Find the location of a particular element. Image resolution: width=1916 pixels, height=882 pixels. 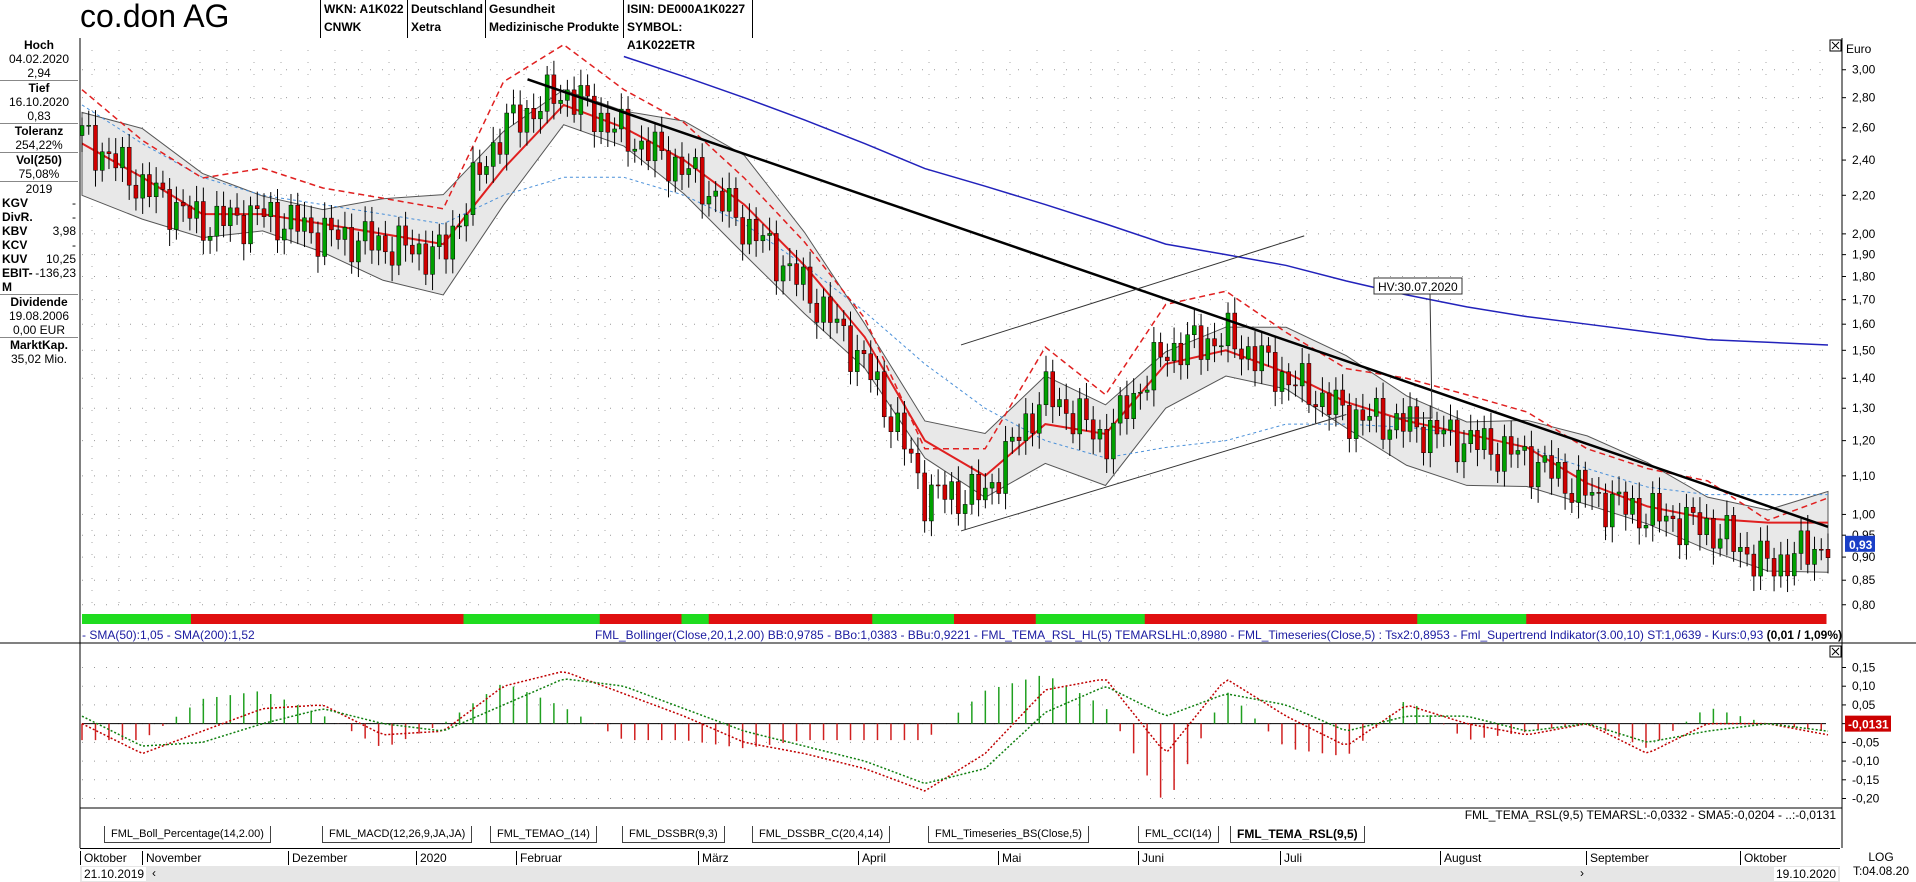

month-label: August is located at coordinates (1460, 858).